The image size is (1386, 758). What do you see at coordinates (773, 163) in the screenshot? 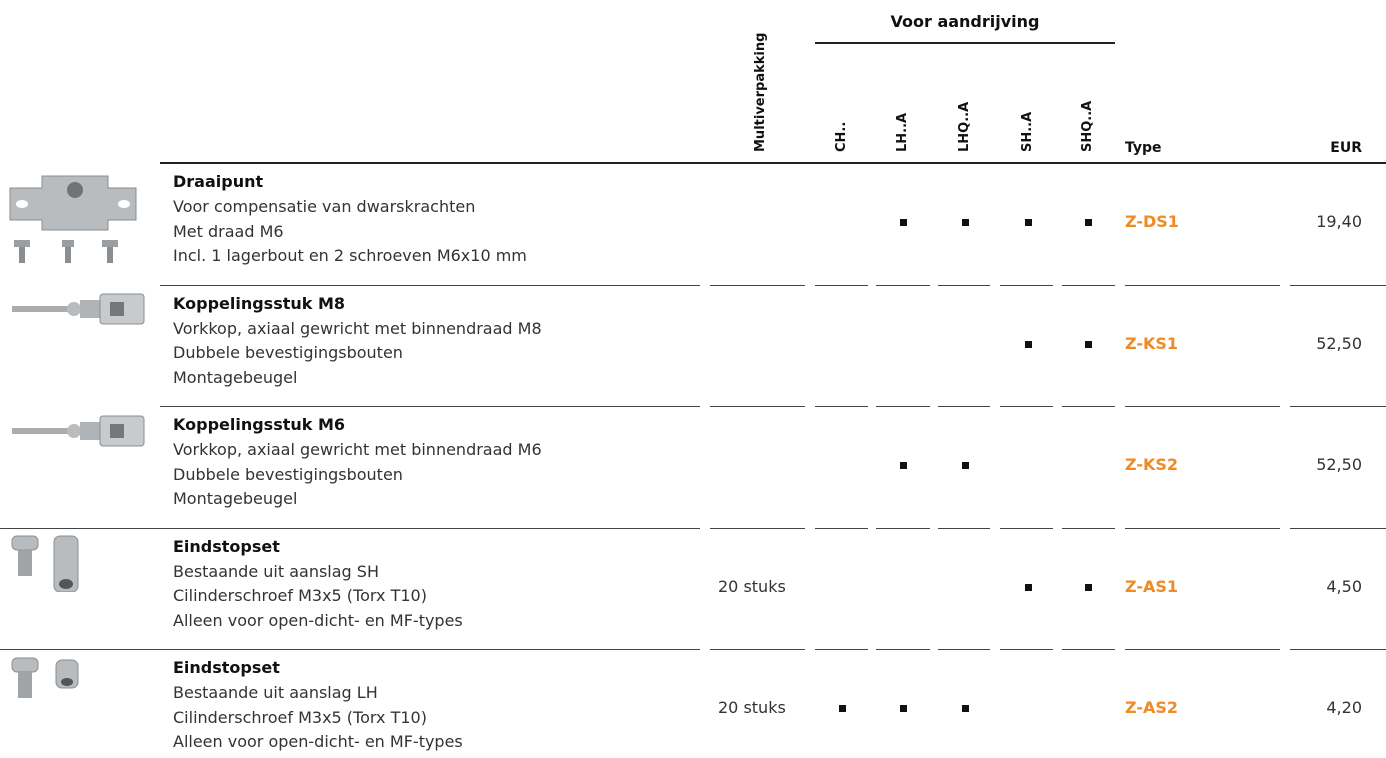
I see `header-rule` at bounding box center [773, 163].